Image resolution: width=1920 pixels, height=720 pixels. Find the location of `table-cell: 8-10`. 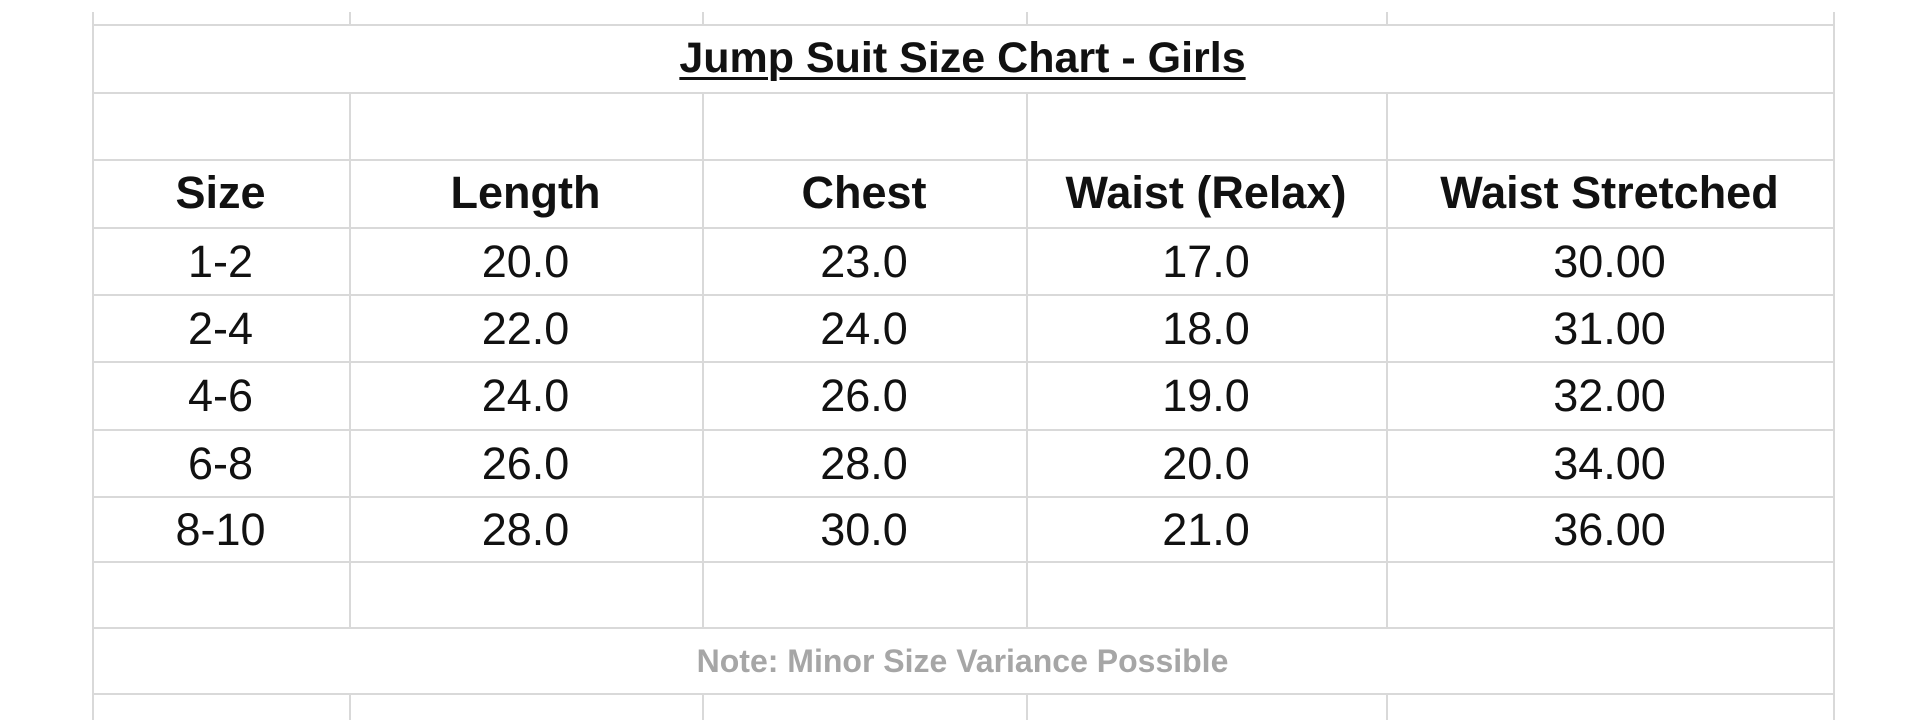

table-cell: 8-10 is located at coordinates (220, 529).